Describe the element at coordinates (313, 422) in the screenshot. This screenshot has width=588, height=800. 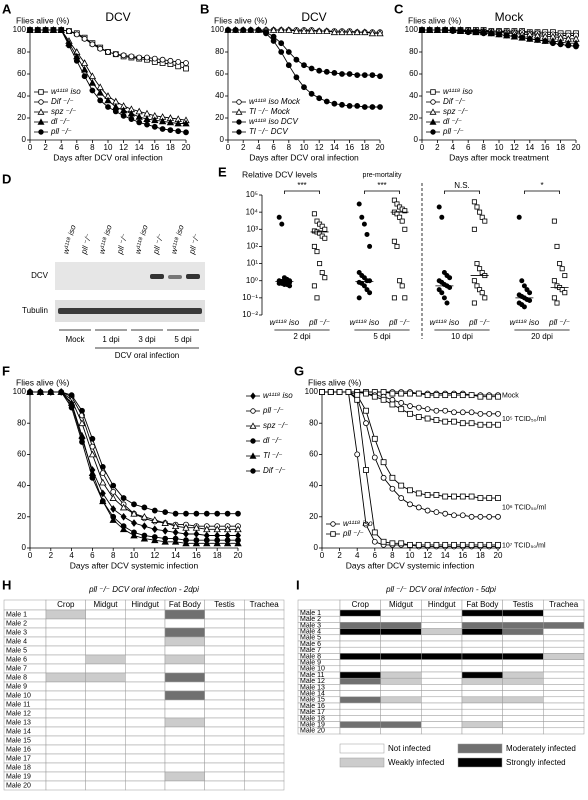
I see `y-tick-label: 80` at that location.